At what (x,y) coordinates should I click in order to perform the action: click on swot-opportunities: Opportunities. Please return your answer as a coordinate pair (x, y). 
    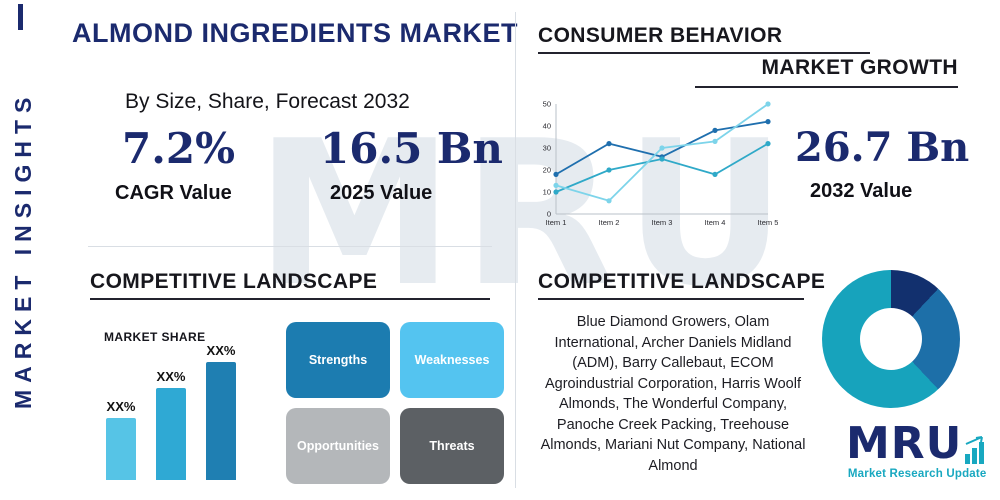
    Looking at the image, I should click on (338, 446).